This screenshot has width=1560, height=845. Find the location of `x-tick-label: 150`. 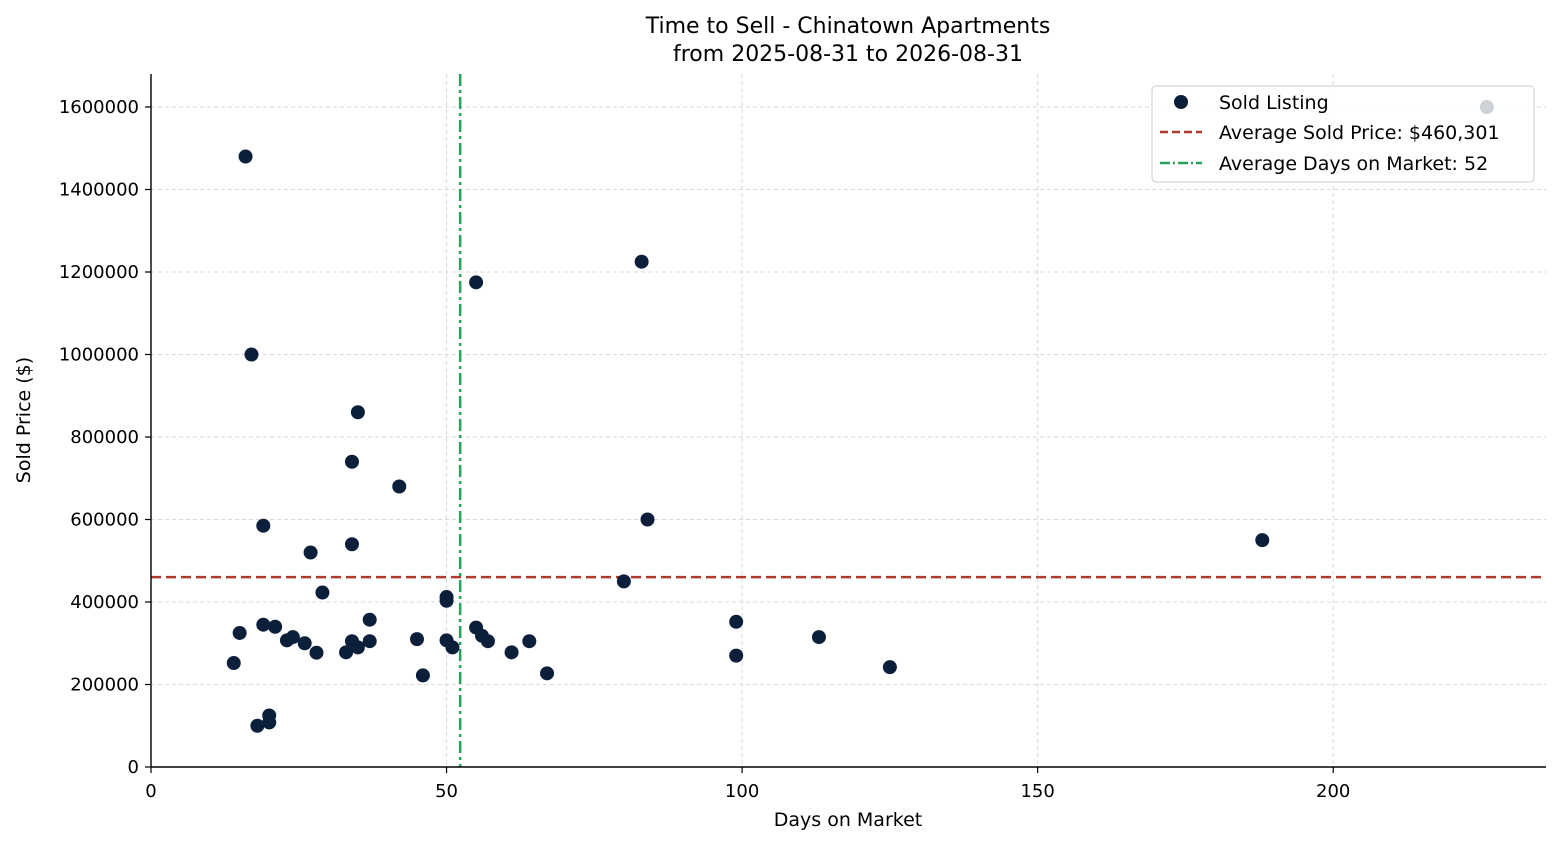

x-tick-label: 150 is located at coordinates (1037, 791).